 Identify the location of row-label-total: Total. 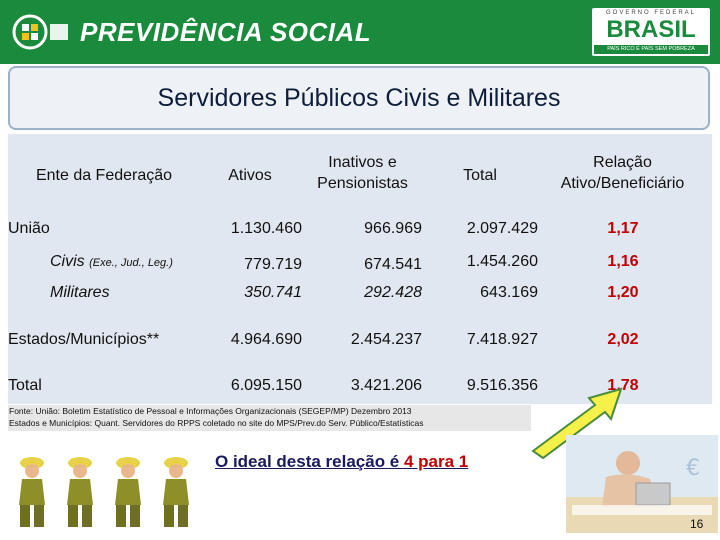
(25, 385).